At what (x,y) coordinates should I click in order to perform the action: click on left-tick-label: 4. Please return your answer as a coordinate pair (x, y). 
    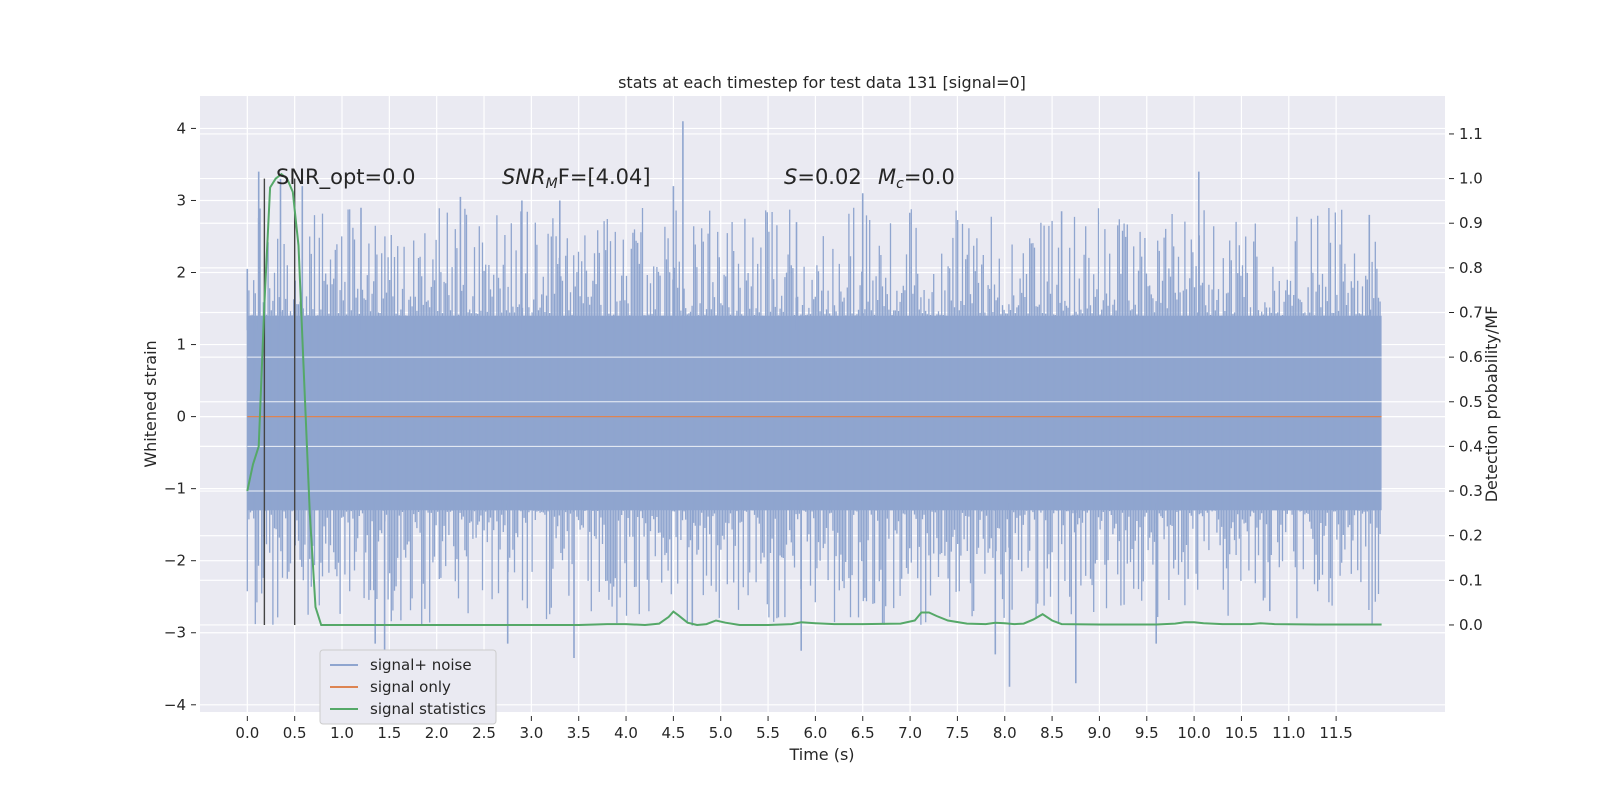
    Looking at the image, I should click on (181, 128).